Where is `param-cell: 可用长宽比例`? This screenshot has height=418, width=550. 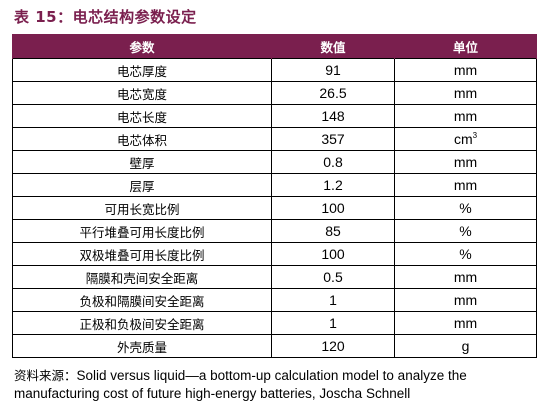
param-cell: 可用长宽比例 is located at coordinates (142, 208).